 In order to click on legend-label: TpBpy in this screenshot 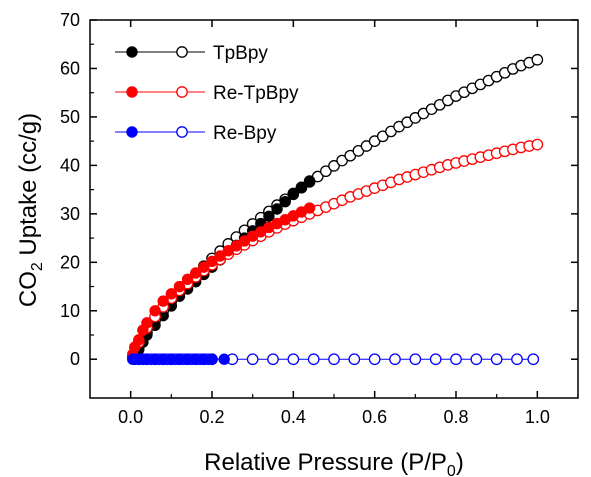, I will do `click(240, 53)`.